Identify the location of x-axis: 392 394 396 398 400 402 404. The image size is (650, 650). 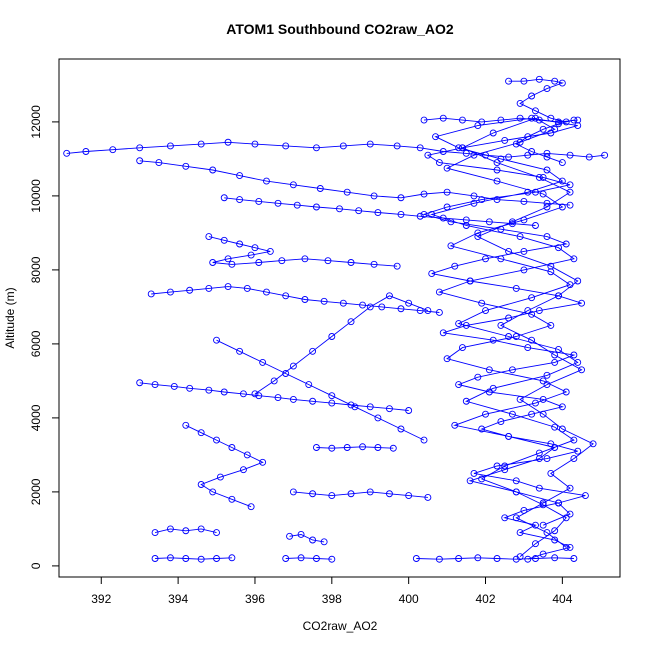
(332, 591).